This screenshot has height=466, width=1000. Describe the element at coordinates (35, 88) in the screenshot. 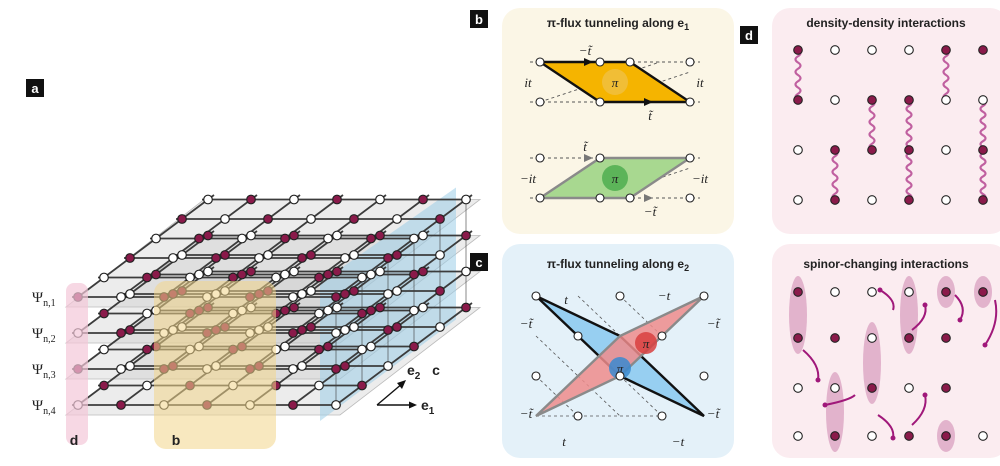

I see `panel-a-badge` at that location.